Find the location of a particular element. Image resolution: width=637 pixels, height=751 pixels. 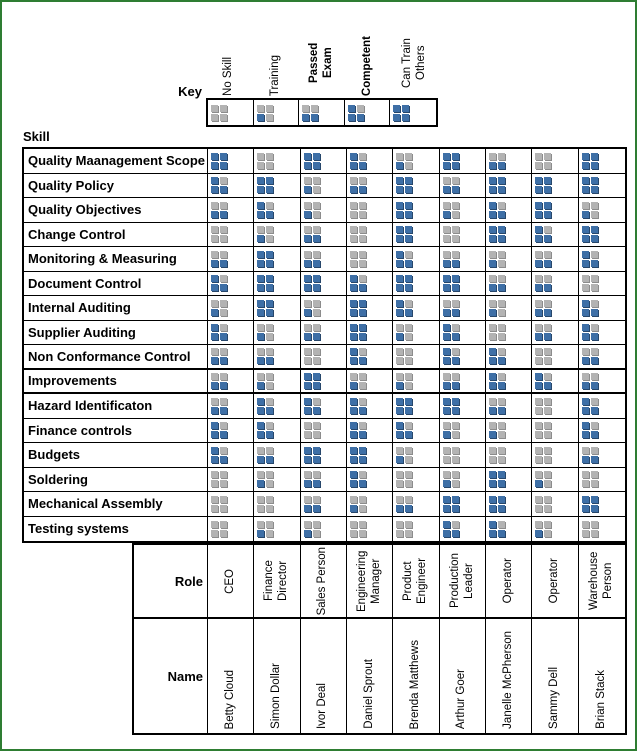

key-level-label: Passed Exam is located at coordinates (321, 63).